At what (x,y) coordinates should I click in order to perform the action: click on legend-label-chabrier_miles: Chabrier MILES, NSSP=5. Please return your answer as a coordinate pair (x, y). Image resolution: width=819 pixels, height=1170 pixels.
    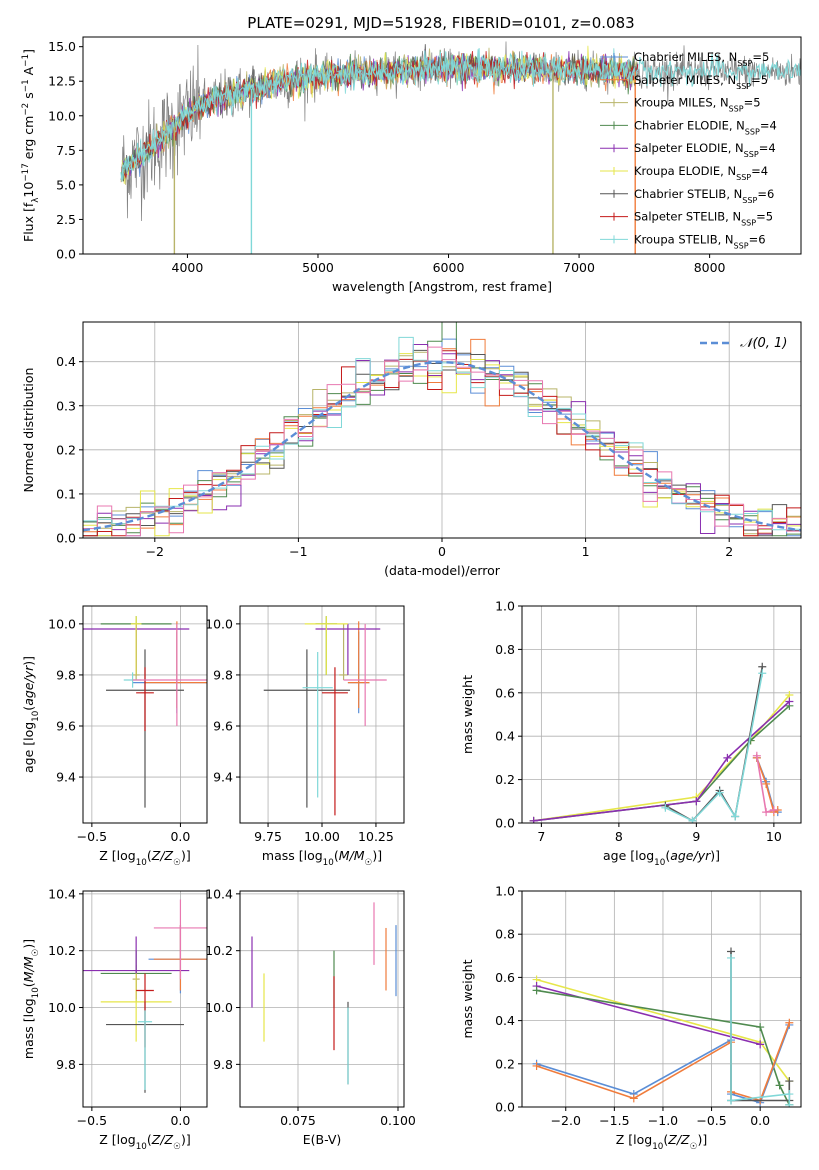
    Looking at the image, I should click on (701, 59).